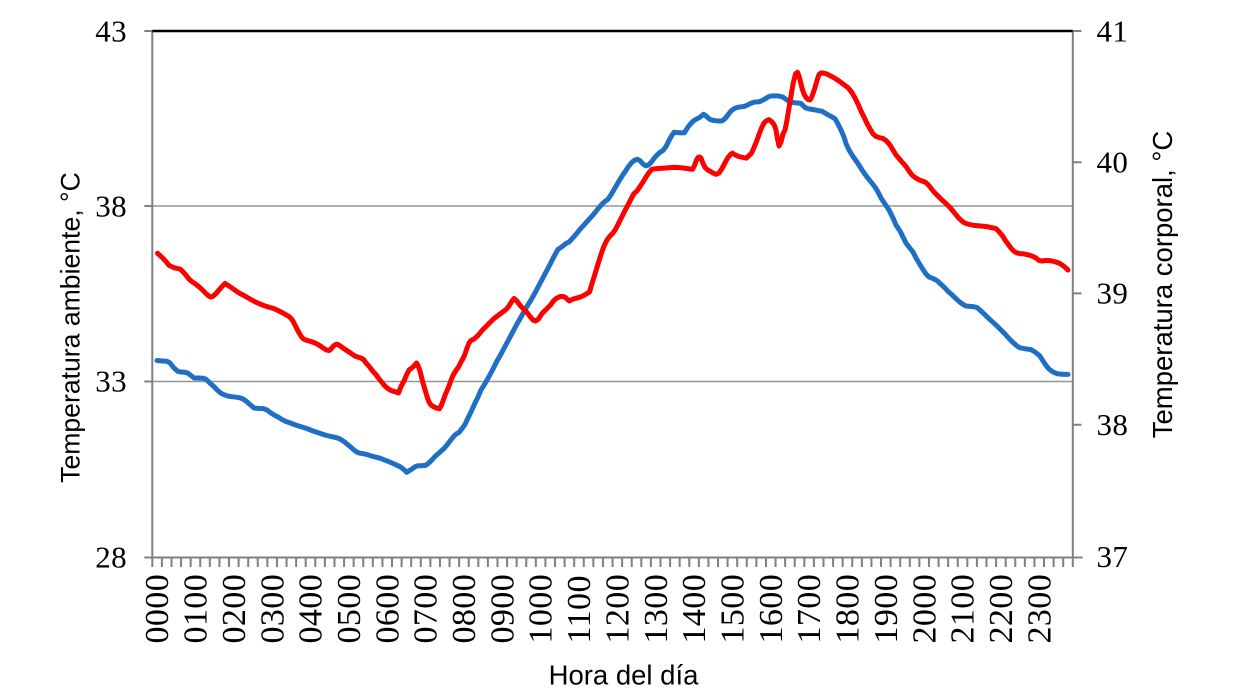 The image size is (1234, 700). What do you see at coordinates (1113, 293) in the screenshot?
I see `svg-text: 39` at bounding box center [1113, 293].